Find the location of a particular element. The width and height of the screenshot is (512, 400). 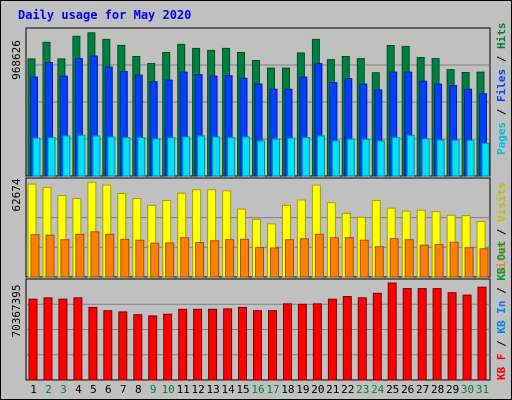

chart-title: Daily usage for May 2020 is located at coordinates (104, 15).